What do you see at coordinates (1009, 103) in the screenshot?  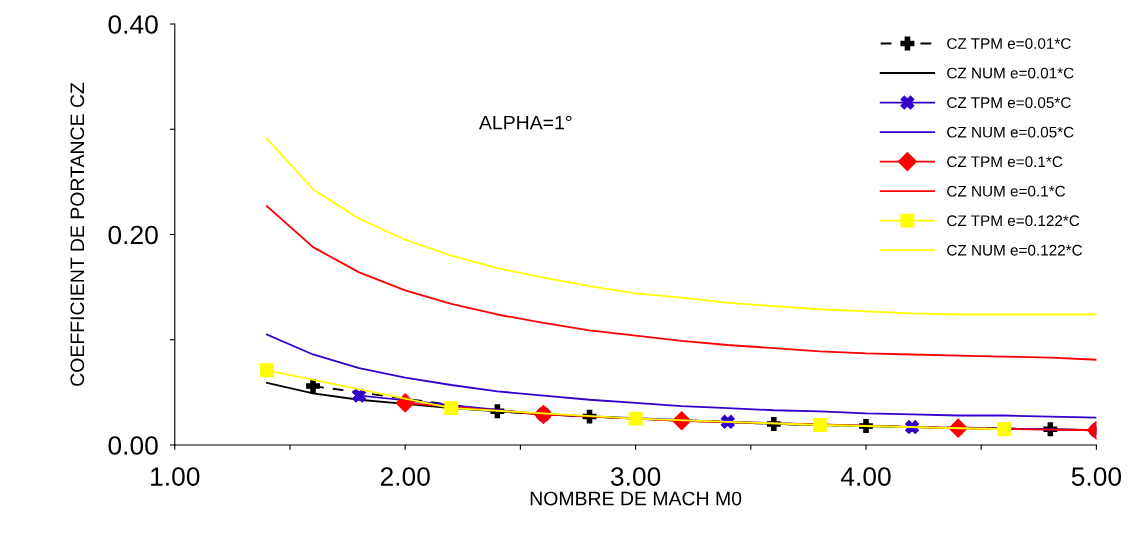 I see `legend-label: CZ TPM e=0.05*C` at bounding box center [1009, 103].